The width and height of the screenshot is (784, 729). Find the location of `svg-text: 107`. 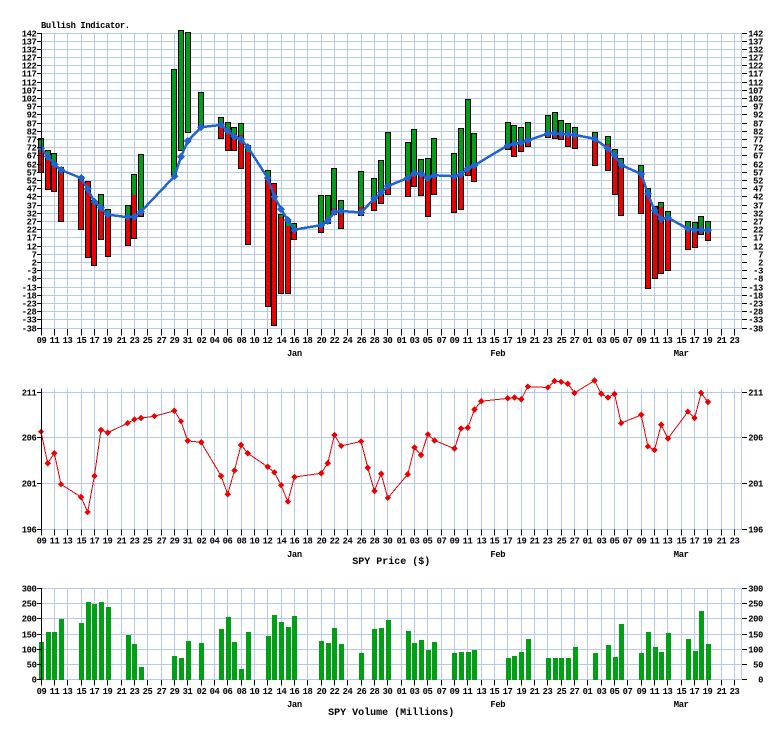

svg-text: 107 is located at coordinates (29, 92).